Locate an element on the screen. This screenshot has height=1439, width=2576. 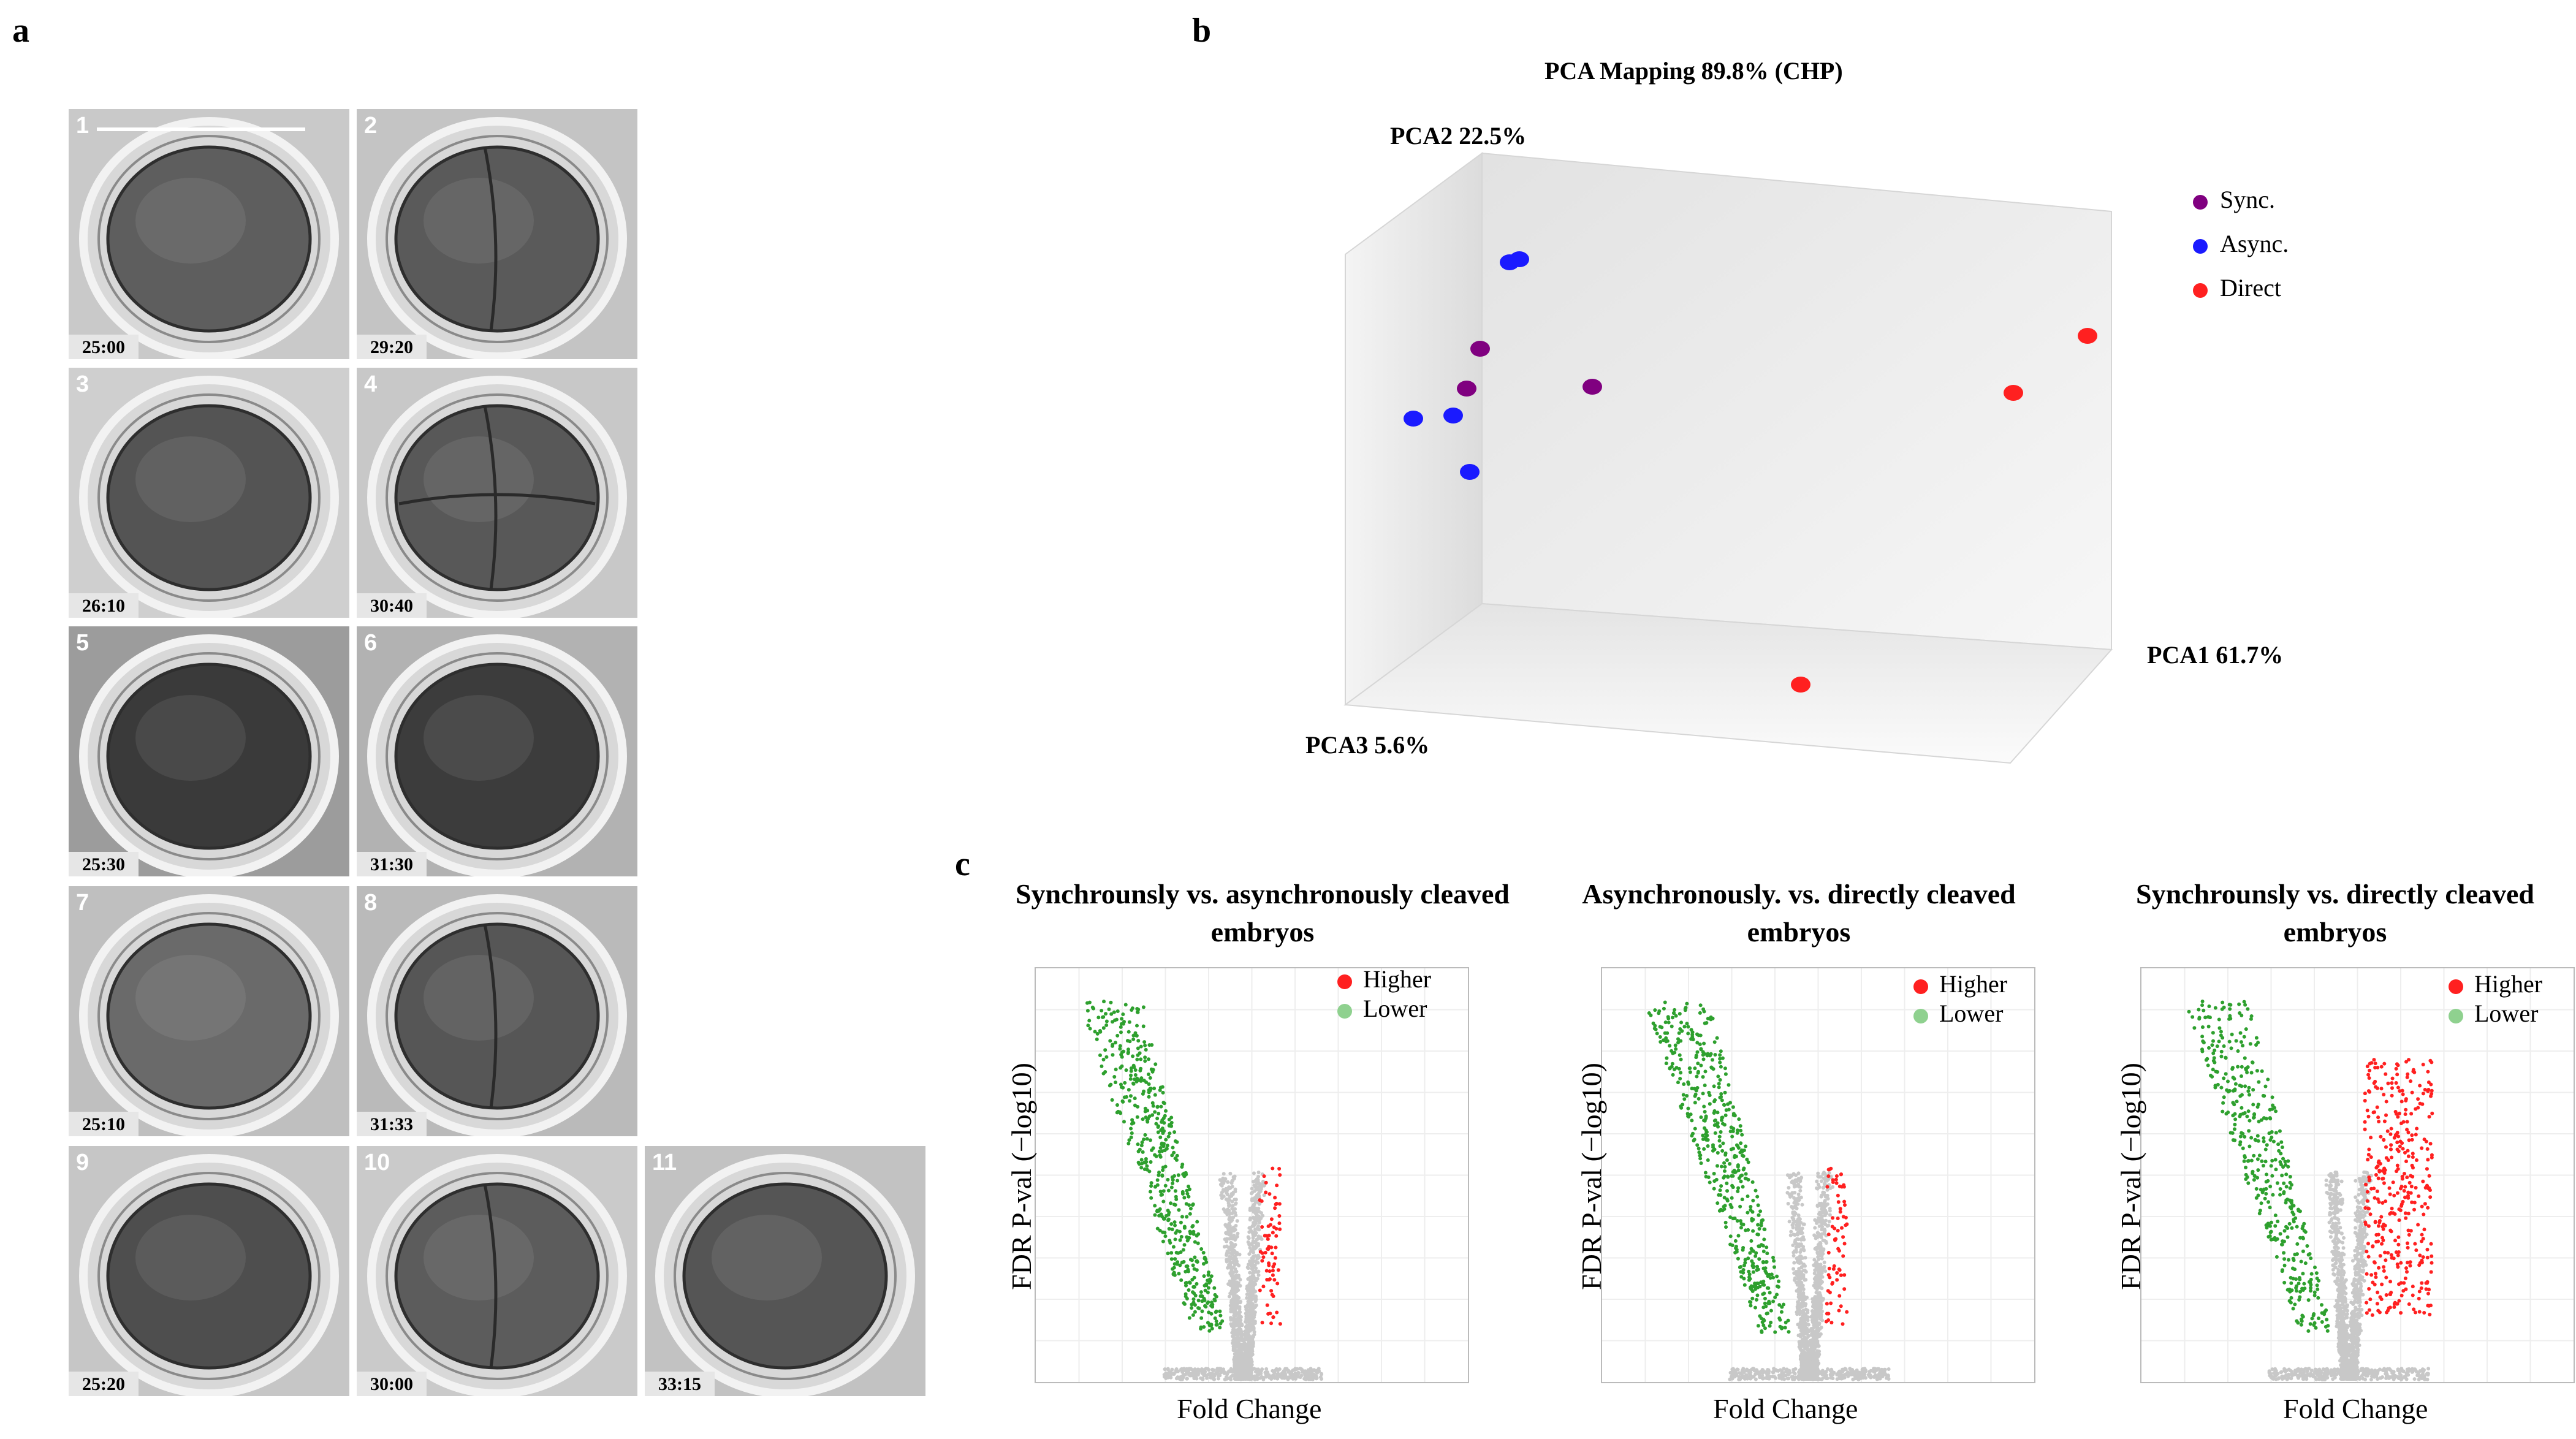
pca-title: PCA Mapping 89.8% (CHP) is located at coordinates (1693, 71).